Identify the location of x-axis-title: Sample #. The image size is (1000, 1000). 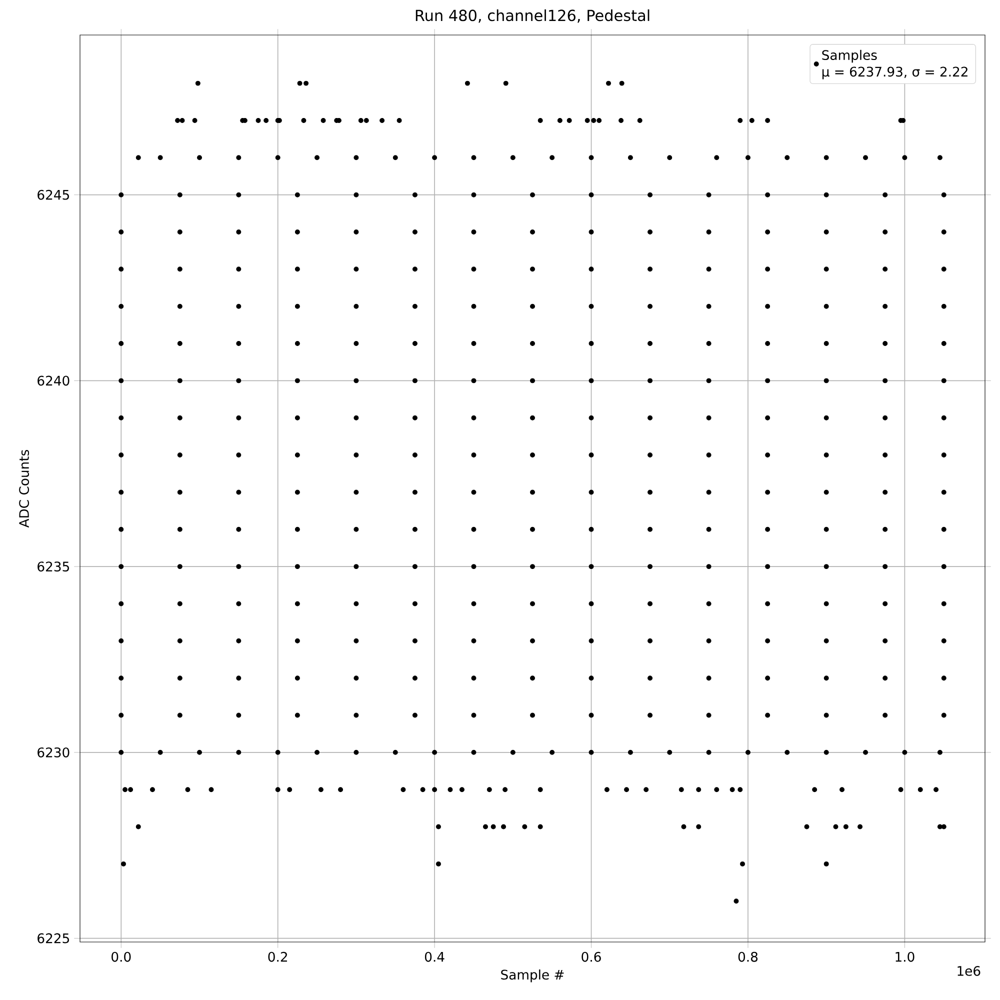
(532, 975).